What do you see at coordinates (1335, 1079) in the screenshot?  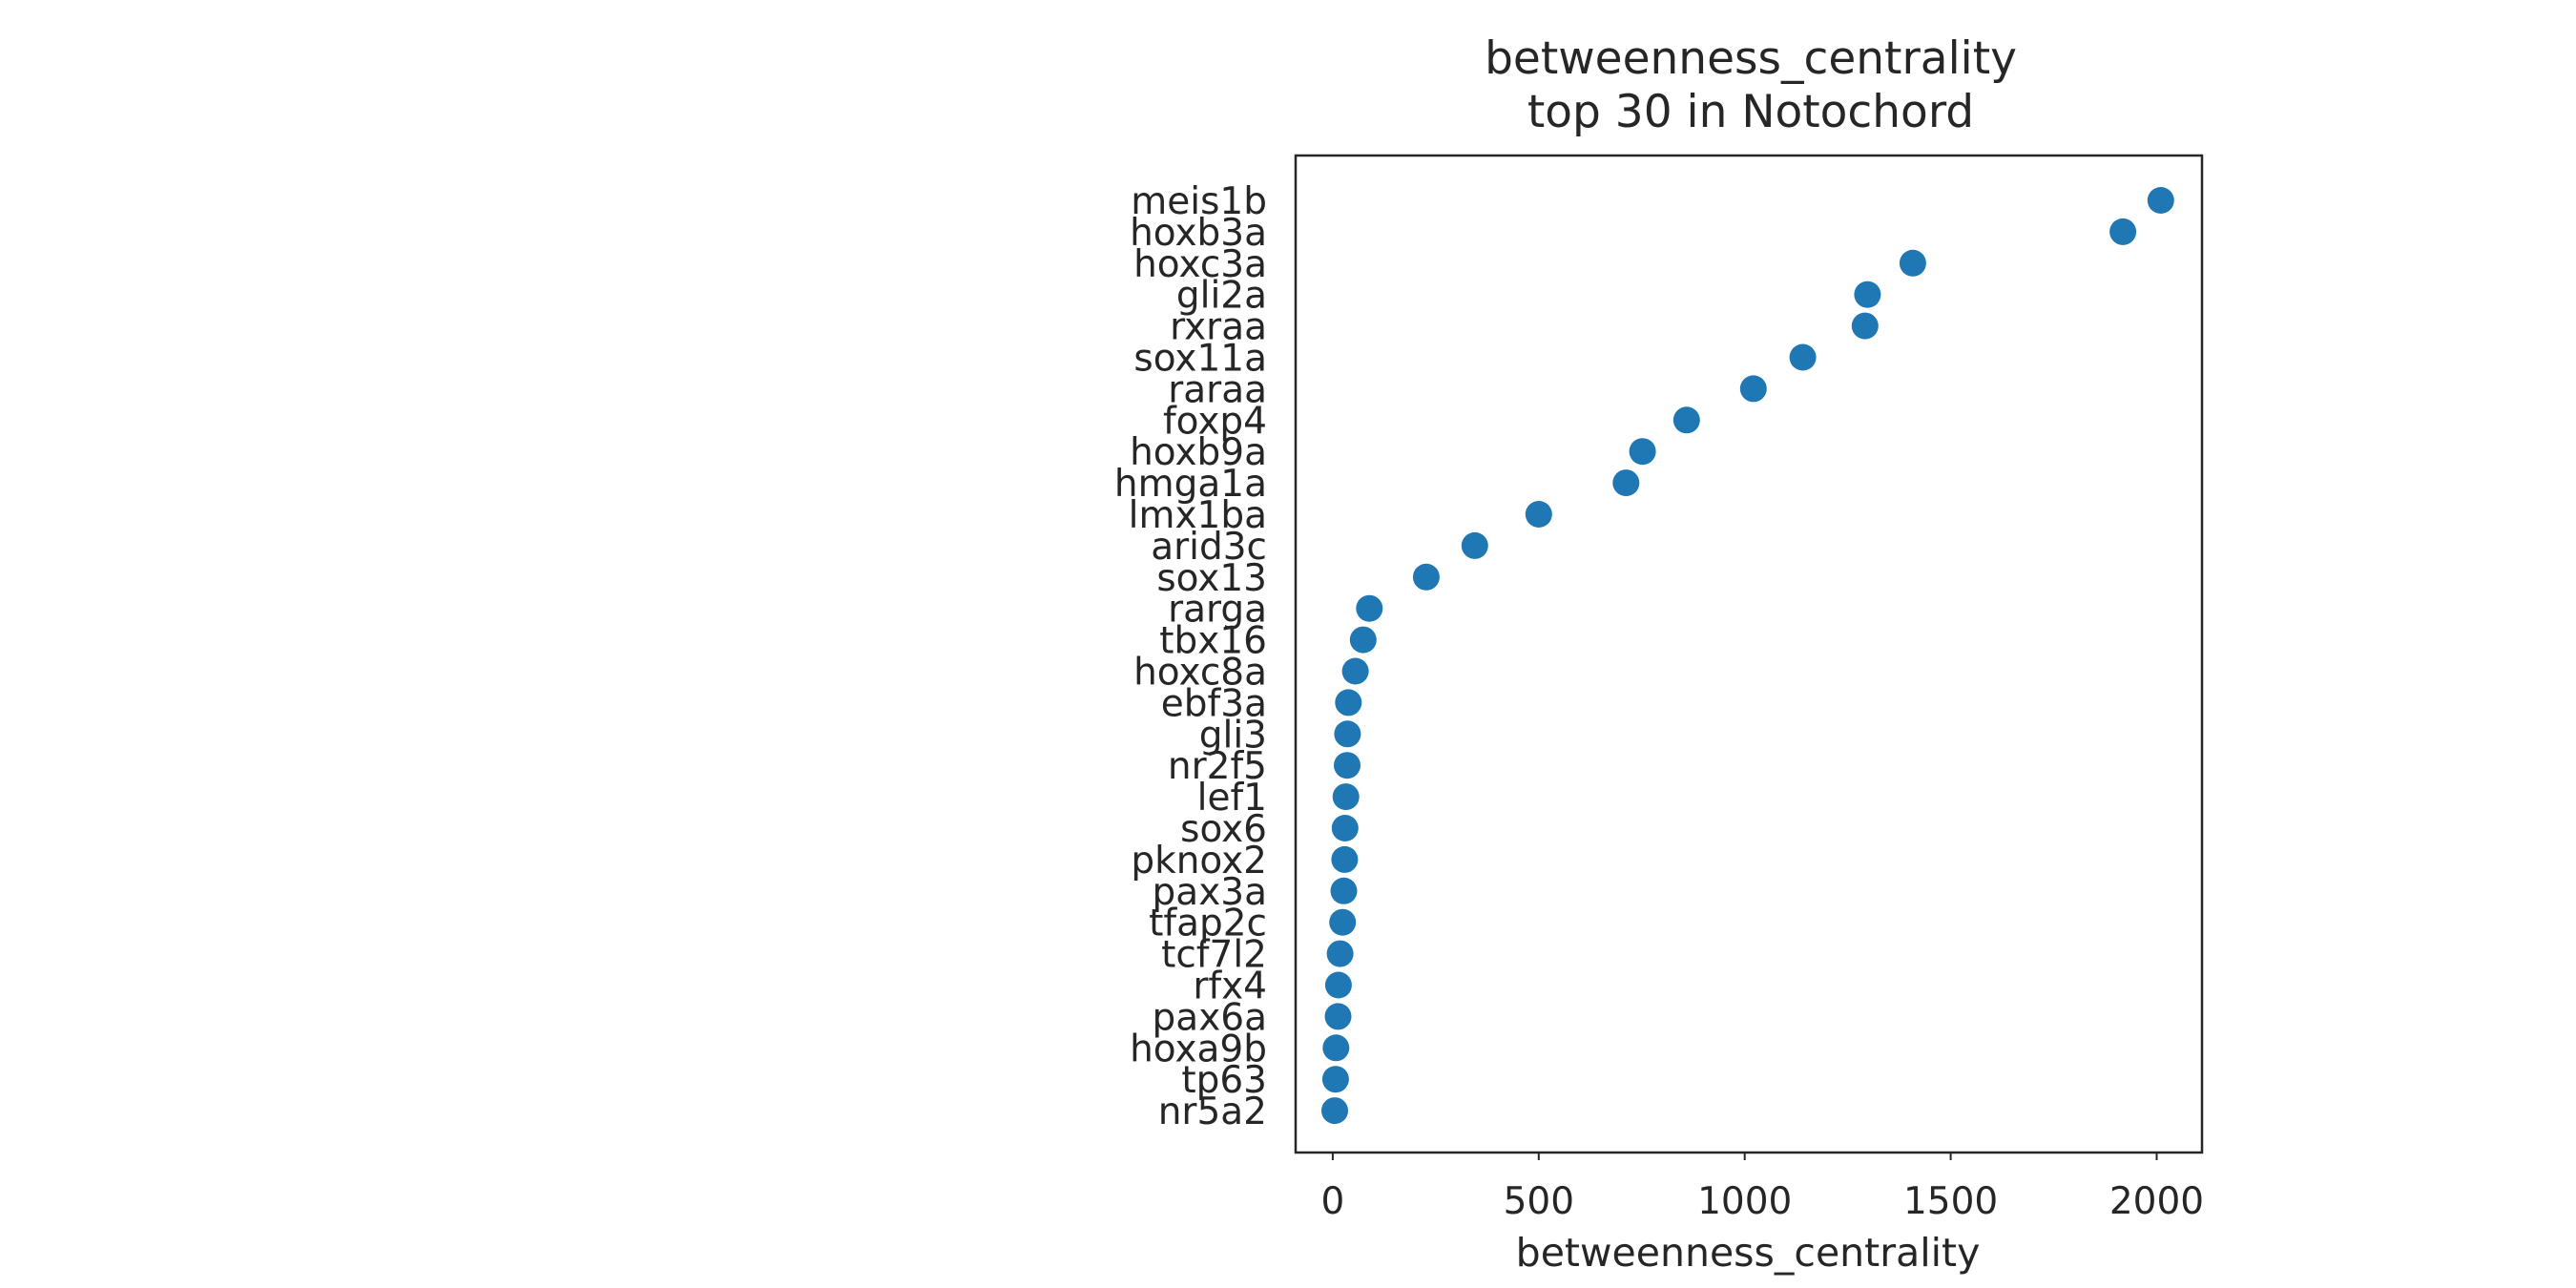 I see `data-point-tp63` at bounding box center [1335, 1079].